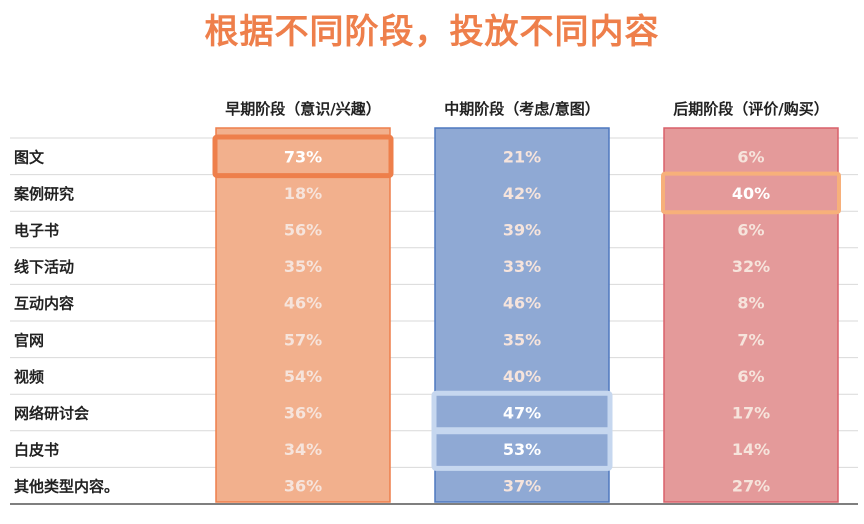 This screenshot has width=864, height=524. Describe the element at coordinates (303, 193) in the screenshot. I see `value-label: 18%` at that location.